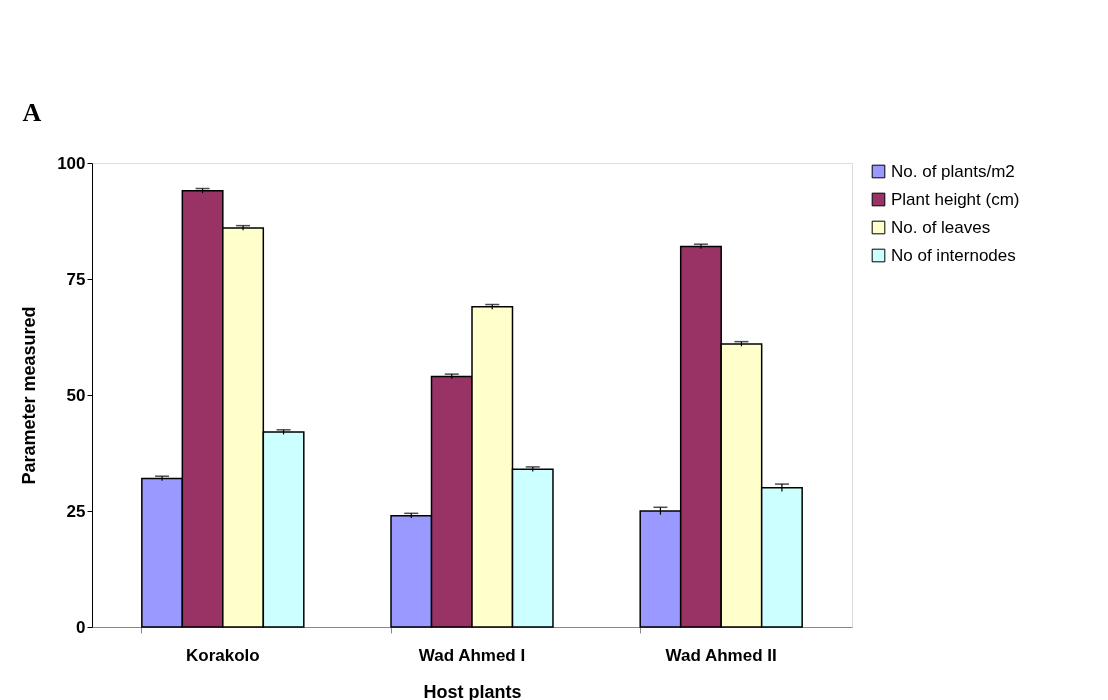  I want to click on y-tick-label: 50, so click(76, 395).